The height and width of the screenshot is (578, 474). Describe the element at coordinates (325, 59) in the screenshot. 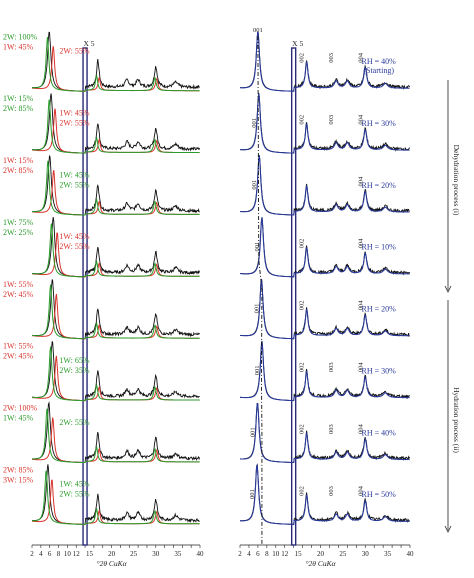

I see `profile-group: RH = 40%(Starting) 001 002 003 004` at that location.